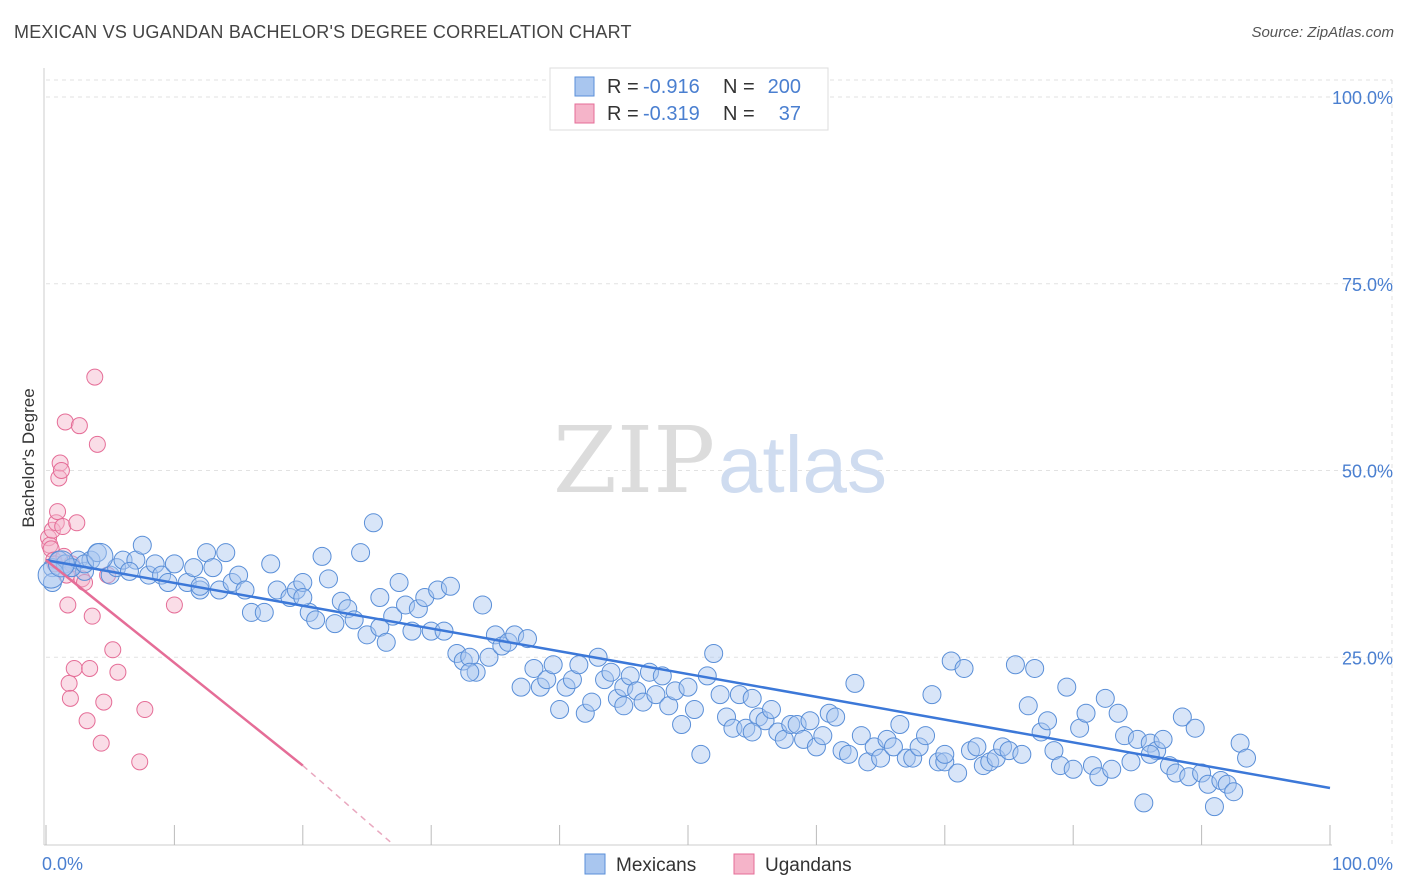 The image size is (1406, 892). Describe the element at coordinates (739, 87) in the screenshot. I see `legend-n-label-1: N =` at that location.